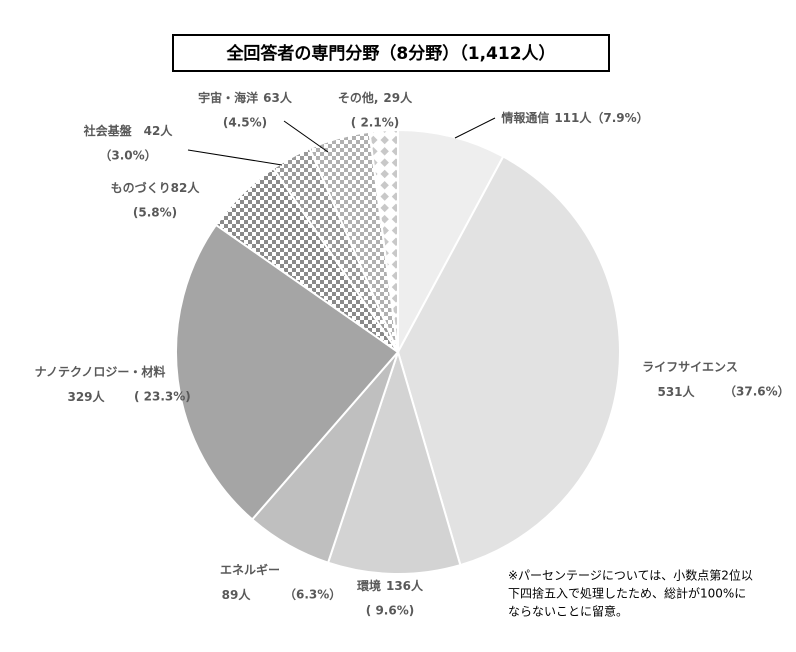 The width and height of the screenshot is (796, 652). What do you see at coordinates (228, 97) in the screenshot?
I see `category-label: 宇宙・海洋` at bounding box center [228, 97].